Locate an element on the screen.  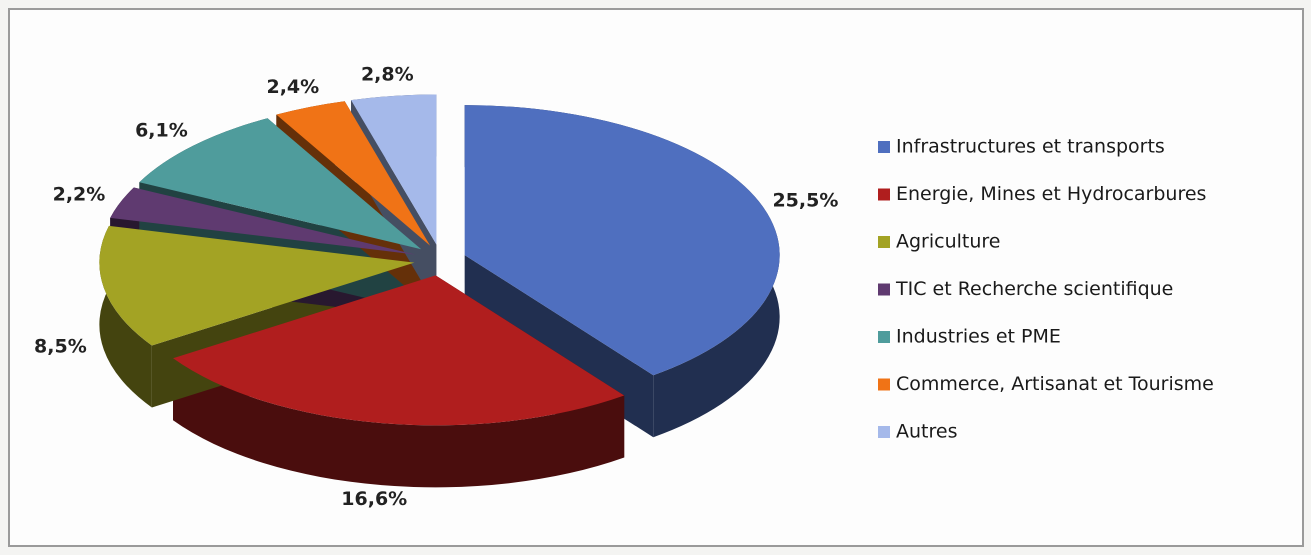
value-label: 2,4% is located at coordinates (292, 87).